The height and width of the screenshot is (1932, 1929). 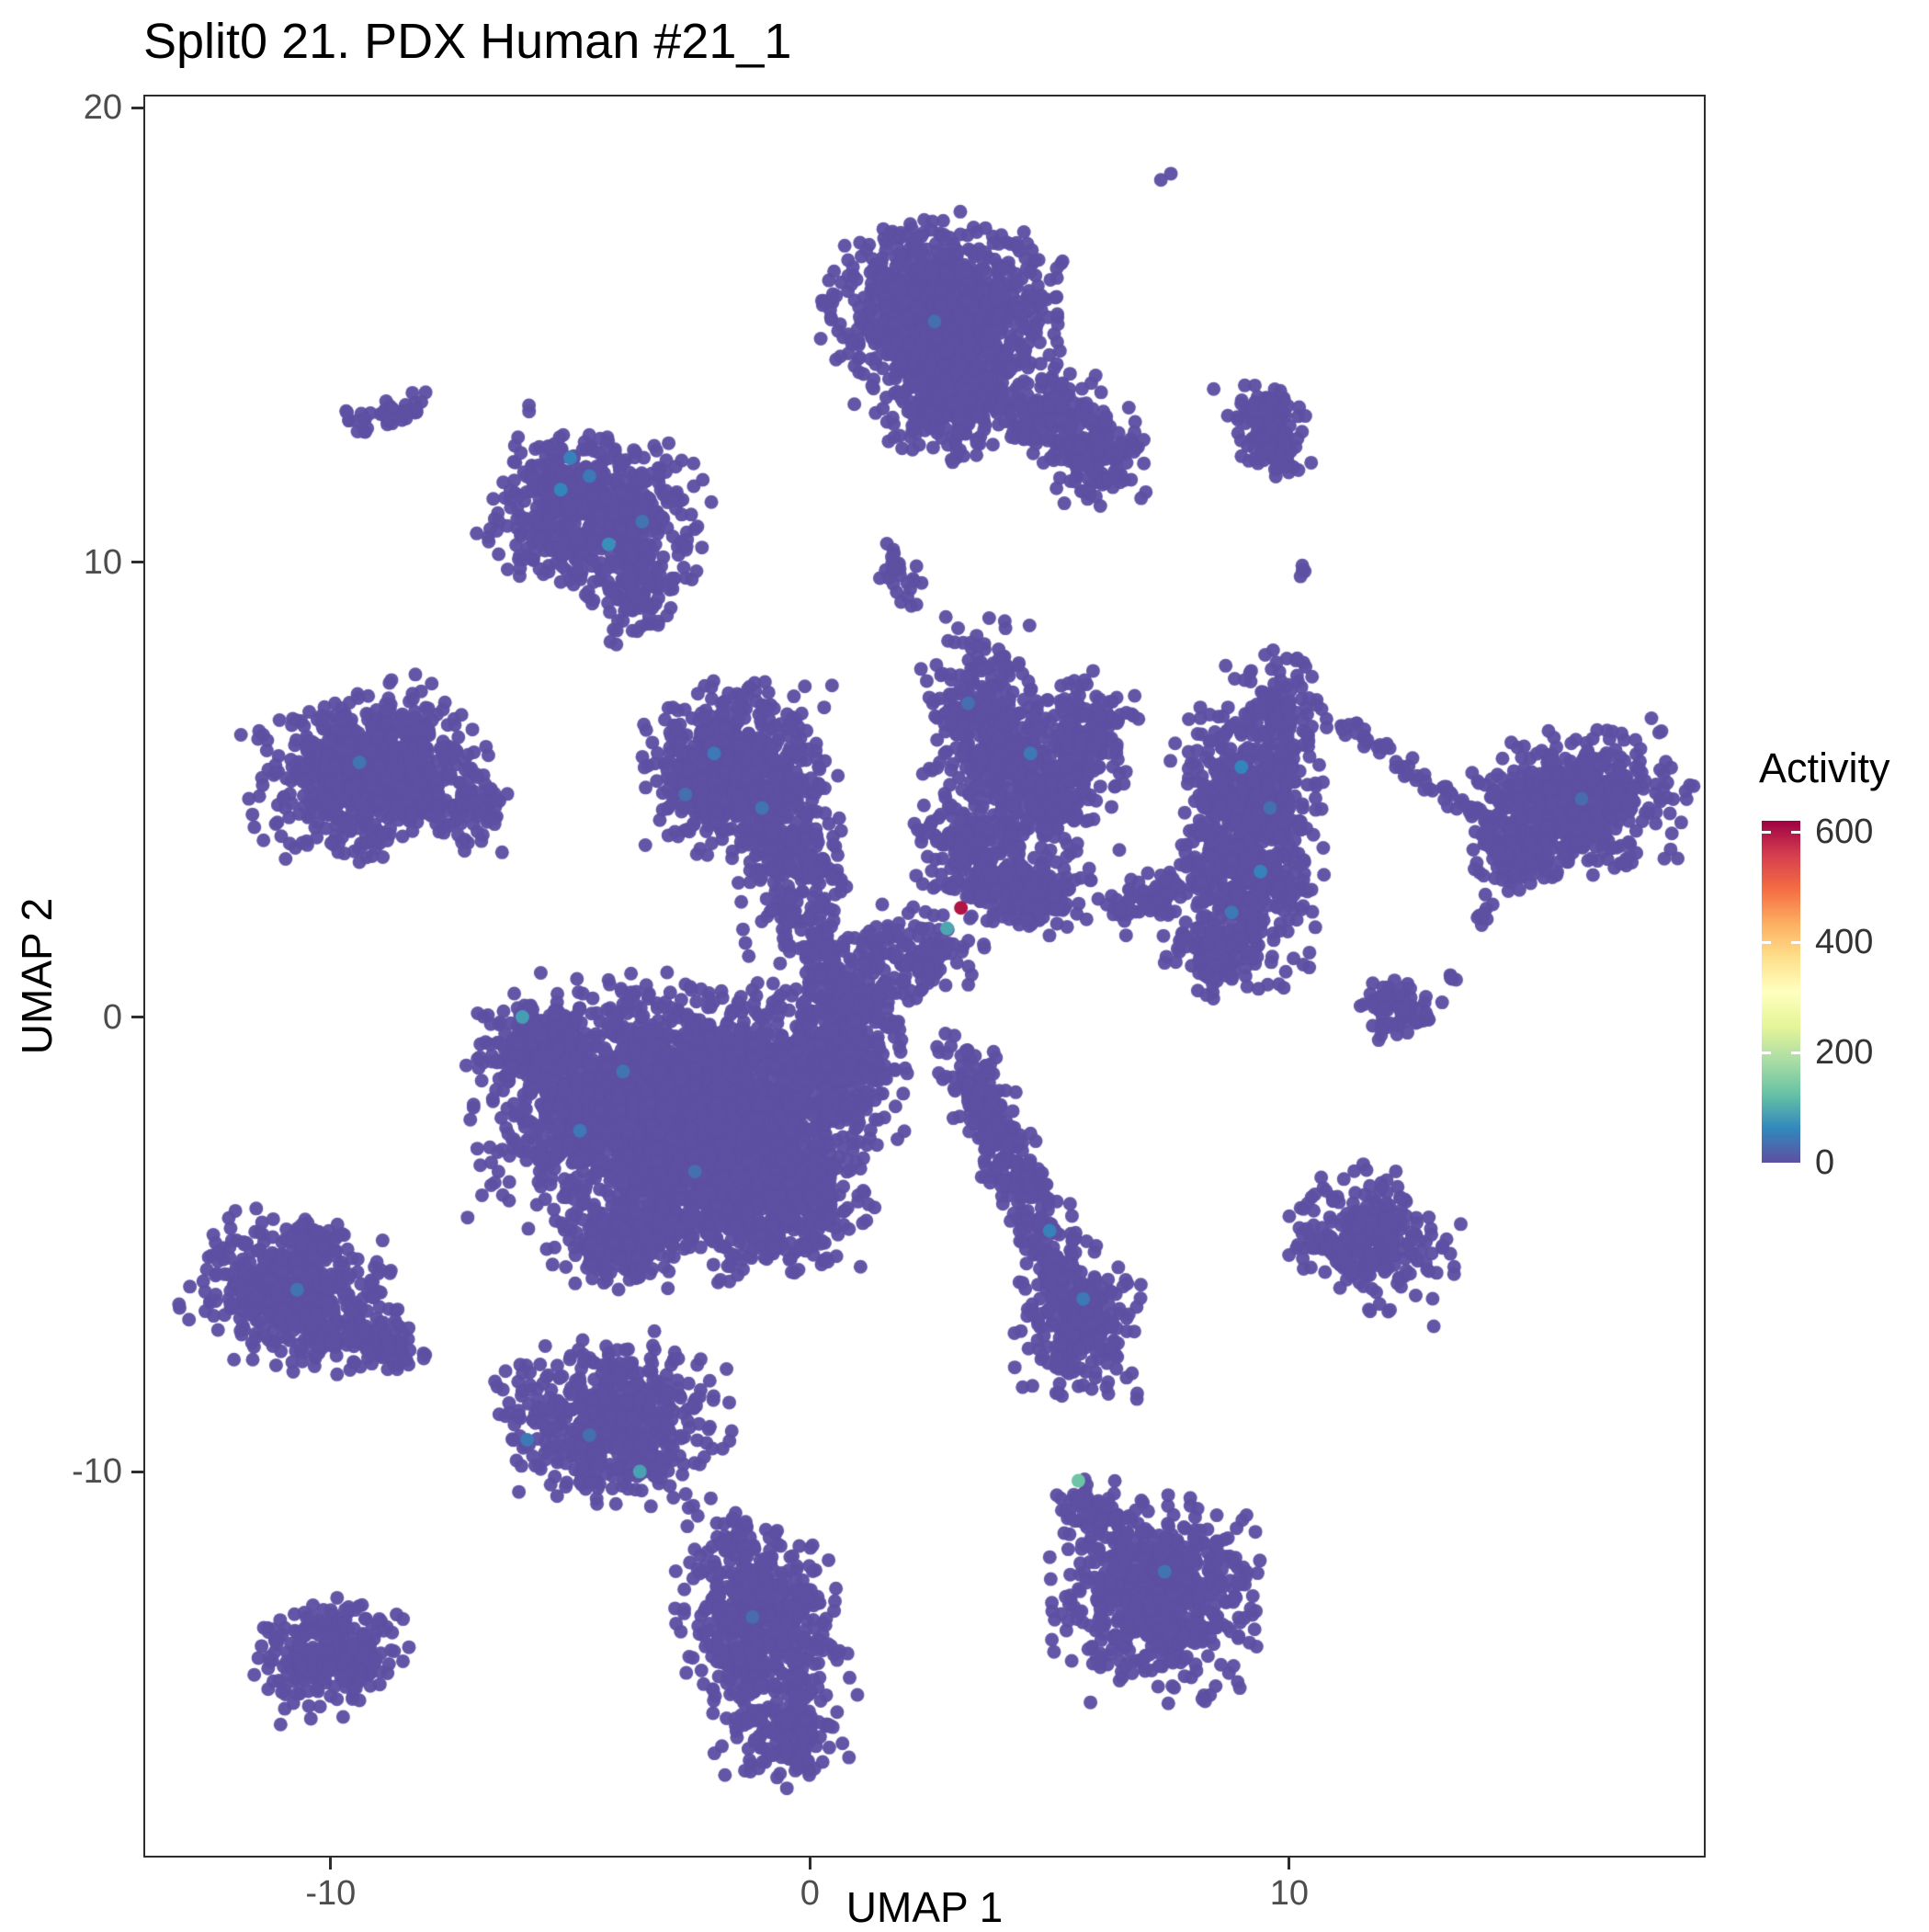 What do you see at coordinates (1844, 832) in the screenshot?
I see `legend-tick-label: 600` at bounding box center [1844, 832].